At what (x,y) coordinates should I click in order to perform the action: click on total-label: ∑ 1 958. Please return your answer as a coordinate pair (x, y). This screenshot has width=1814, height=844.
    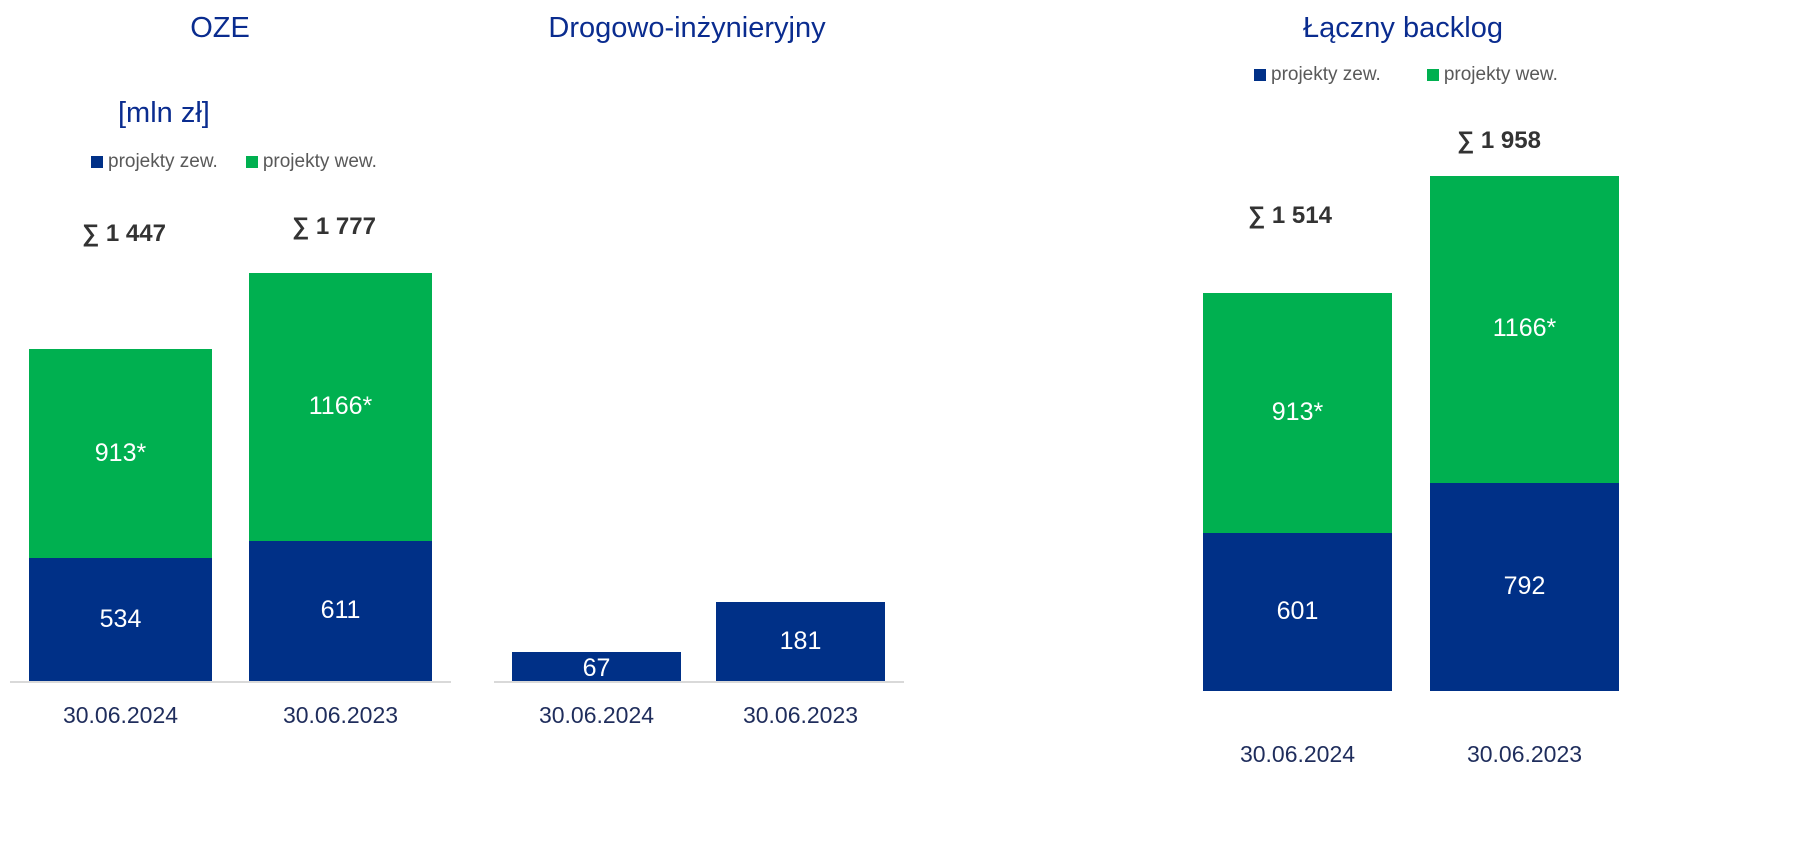
    Looking at the image, I should click on (1499, 140).